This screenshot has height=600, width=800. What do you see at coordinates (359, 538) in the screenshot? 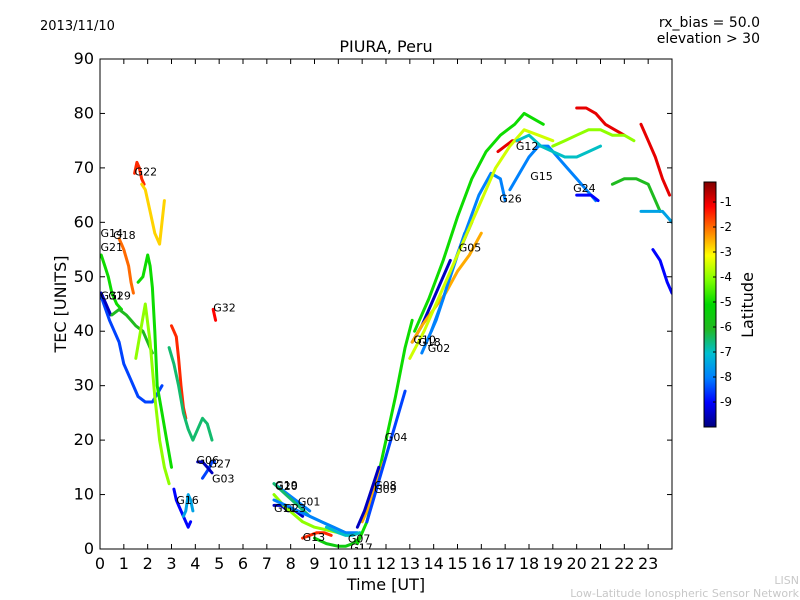
I see `satellite-label-g07: G07` at bounding box center [359, 538].